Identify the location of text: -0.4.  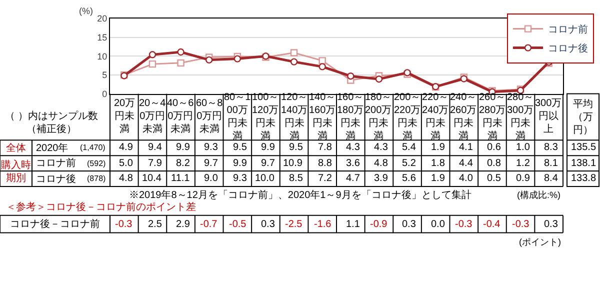
(491, 224).